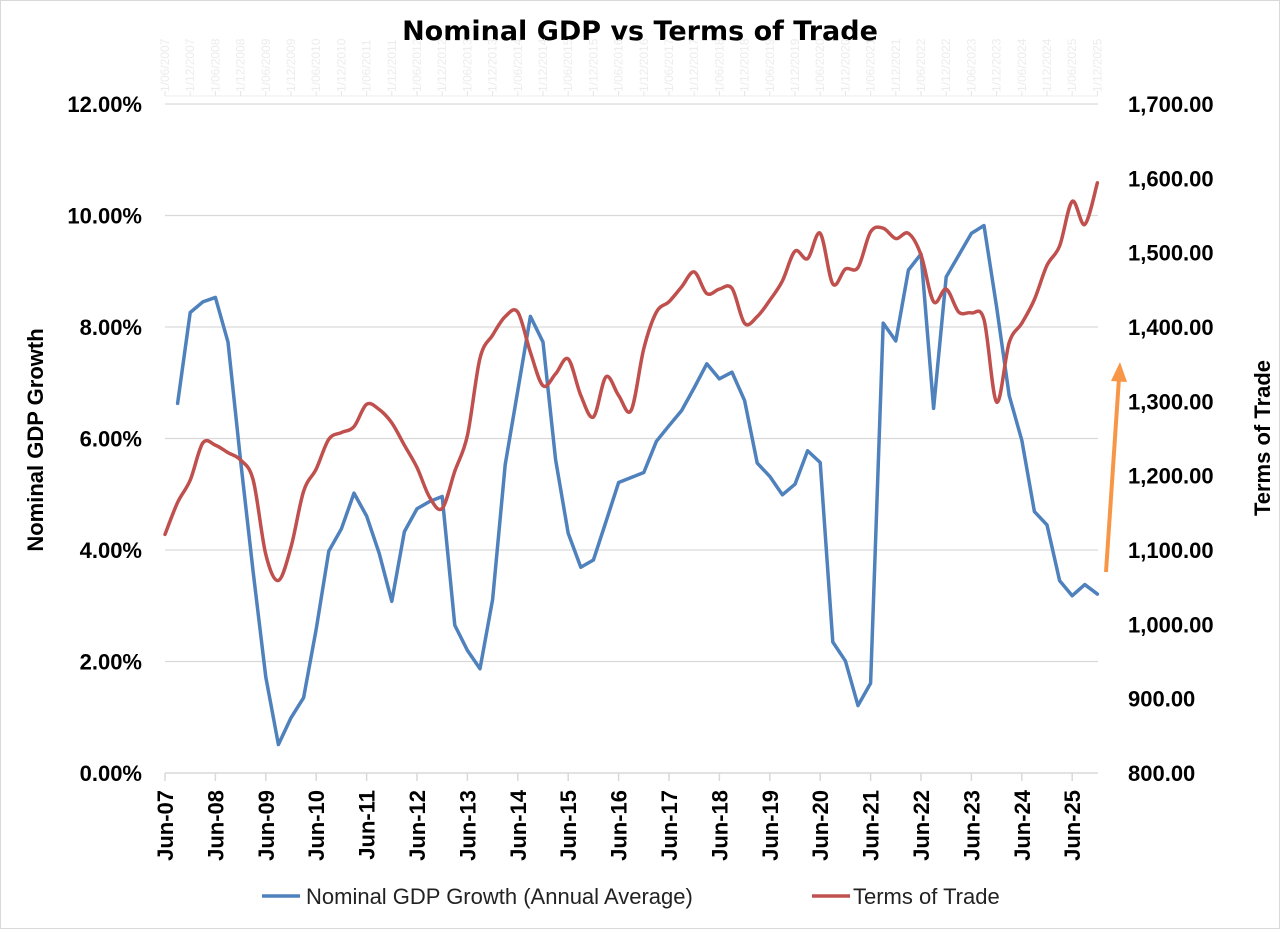 Image resolution: width=1280 pixels, height=929 pixels. What do you see at coordinates (417, 825) in the screenshot?
I see `x-tick-label: Jun-12` at bounding box center [417, 825].